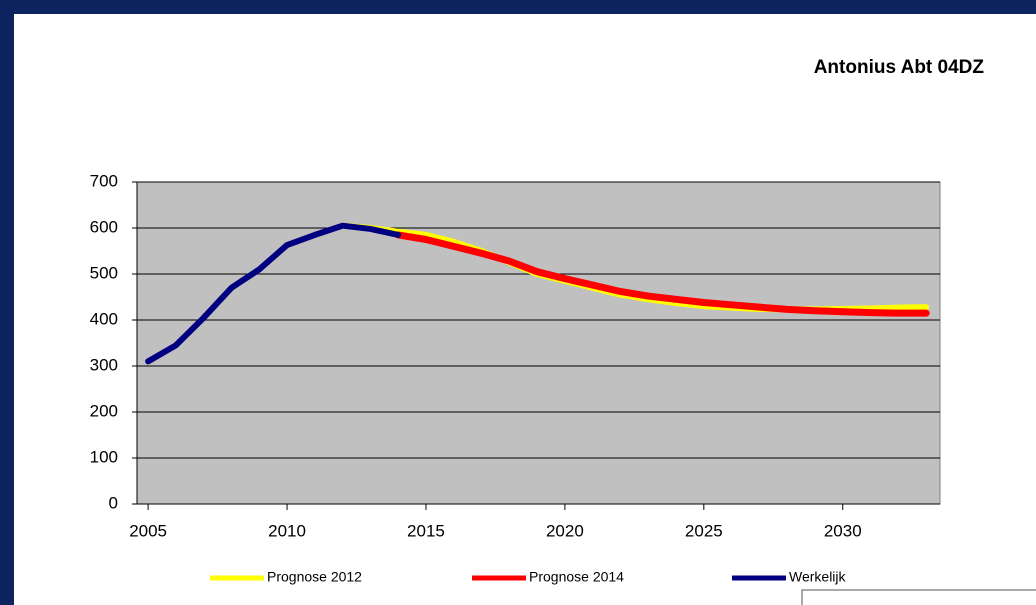  Describe the element at coordinates (426, 530) in the screenshot. I see `x-tick-label: 2015` at that location.